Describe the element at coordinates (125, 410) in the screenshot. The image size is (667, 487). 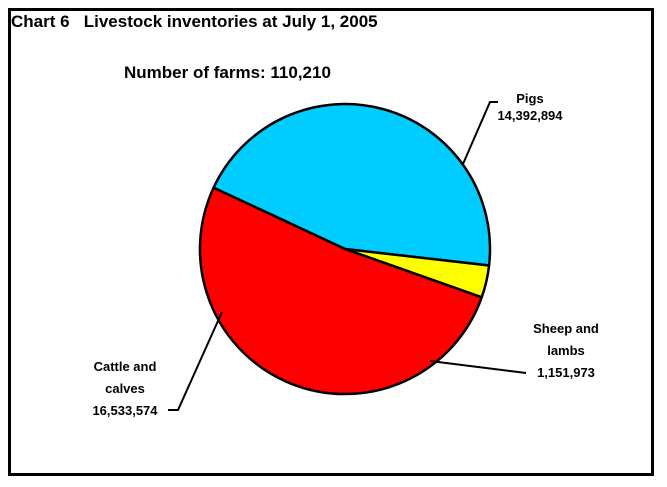
I see `slice-value-2: 16,533,574` at that location.